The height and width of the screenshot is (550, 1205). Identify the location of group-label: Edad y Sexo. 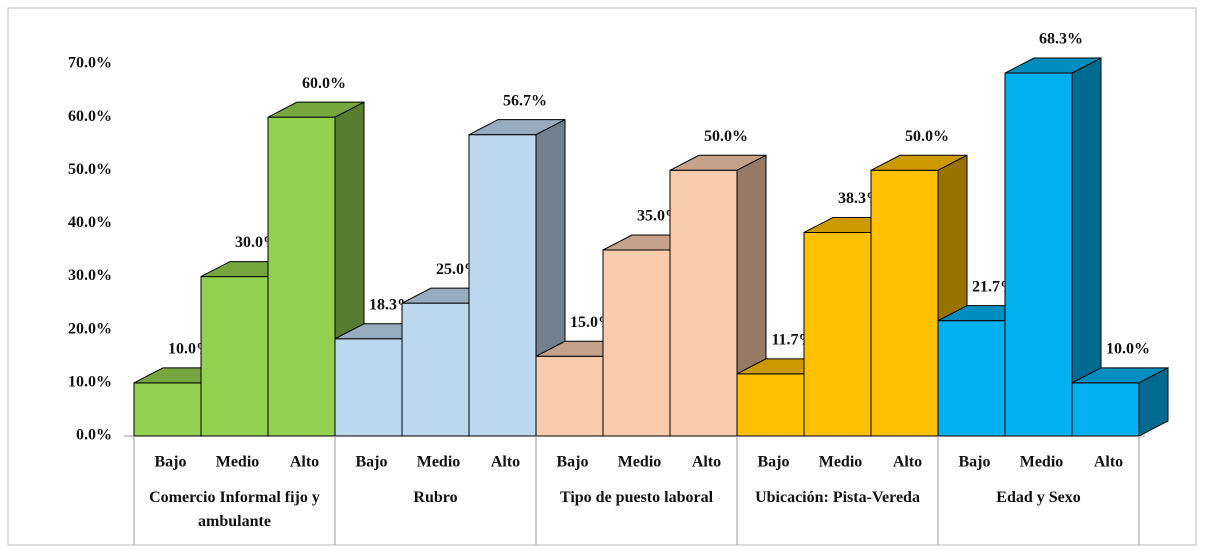
(1038, 497).